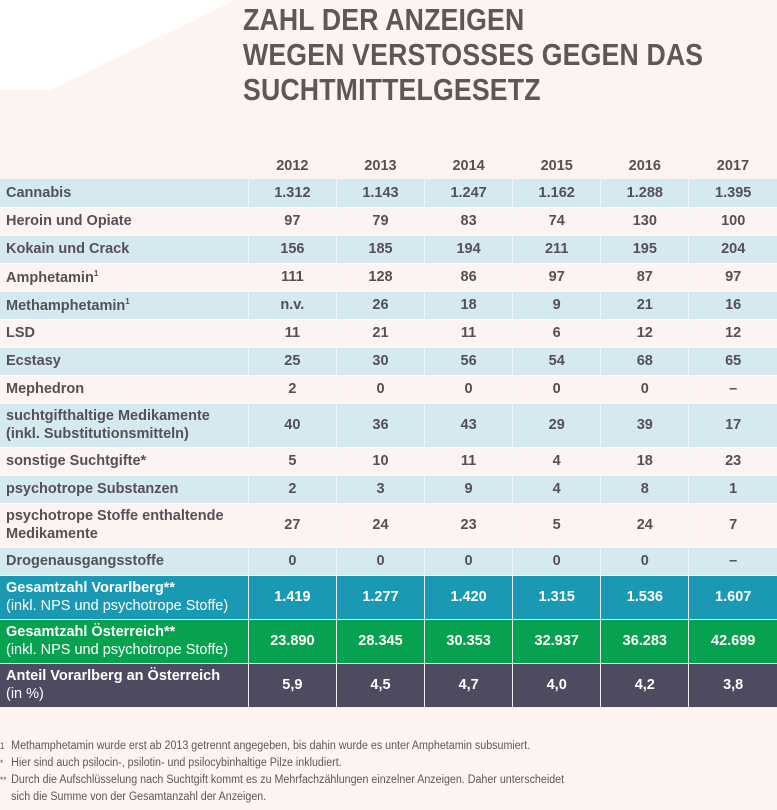  Describe the element at coordinates (91, 632) in the screenshot. I see `row-label-text: Gesamtzahl Österreich**` at that location.